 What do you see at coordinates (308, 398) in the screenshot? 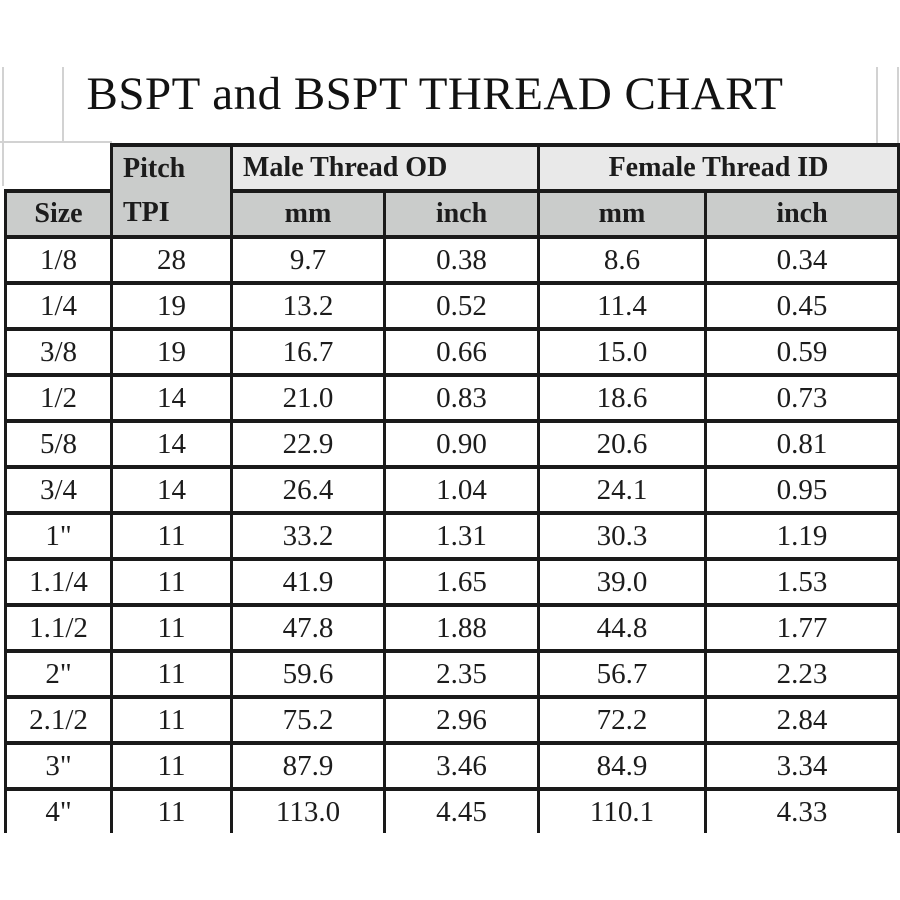
I see `cell-male-mm: 21.0` at bounding box center [308, 398].